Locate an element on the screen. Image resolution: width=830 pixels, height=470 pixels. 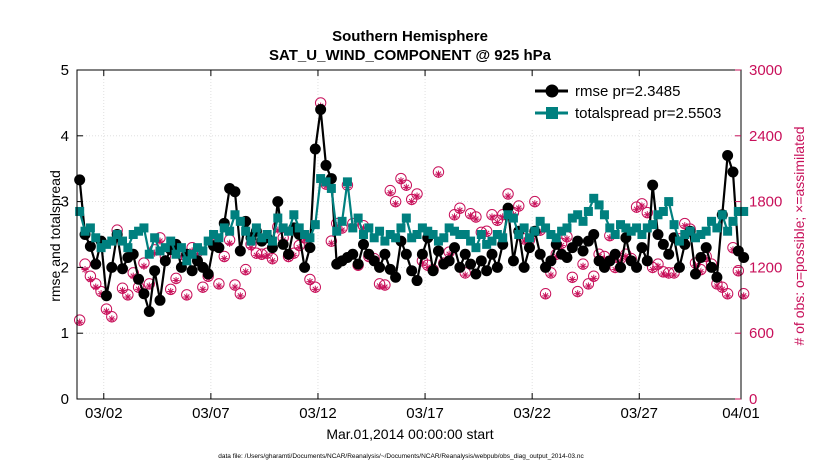
y-tick-label: 0 is located at coordinates (65, 399).